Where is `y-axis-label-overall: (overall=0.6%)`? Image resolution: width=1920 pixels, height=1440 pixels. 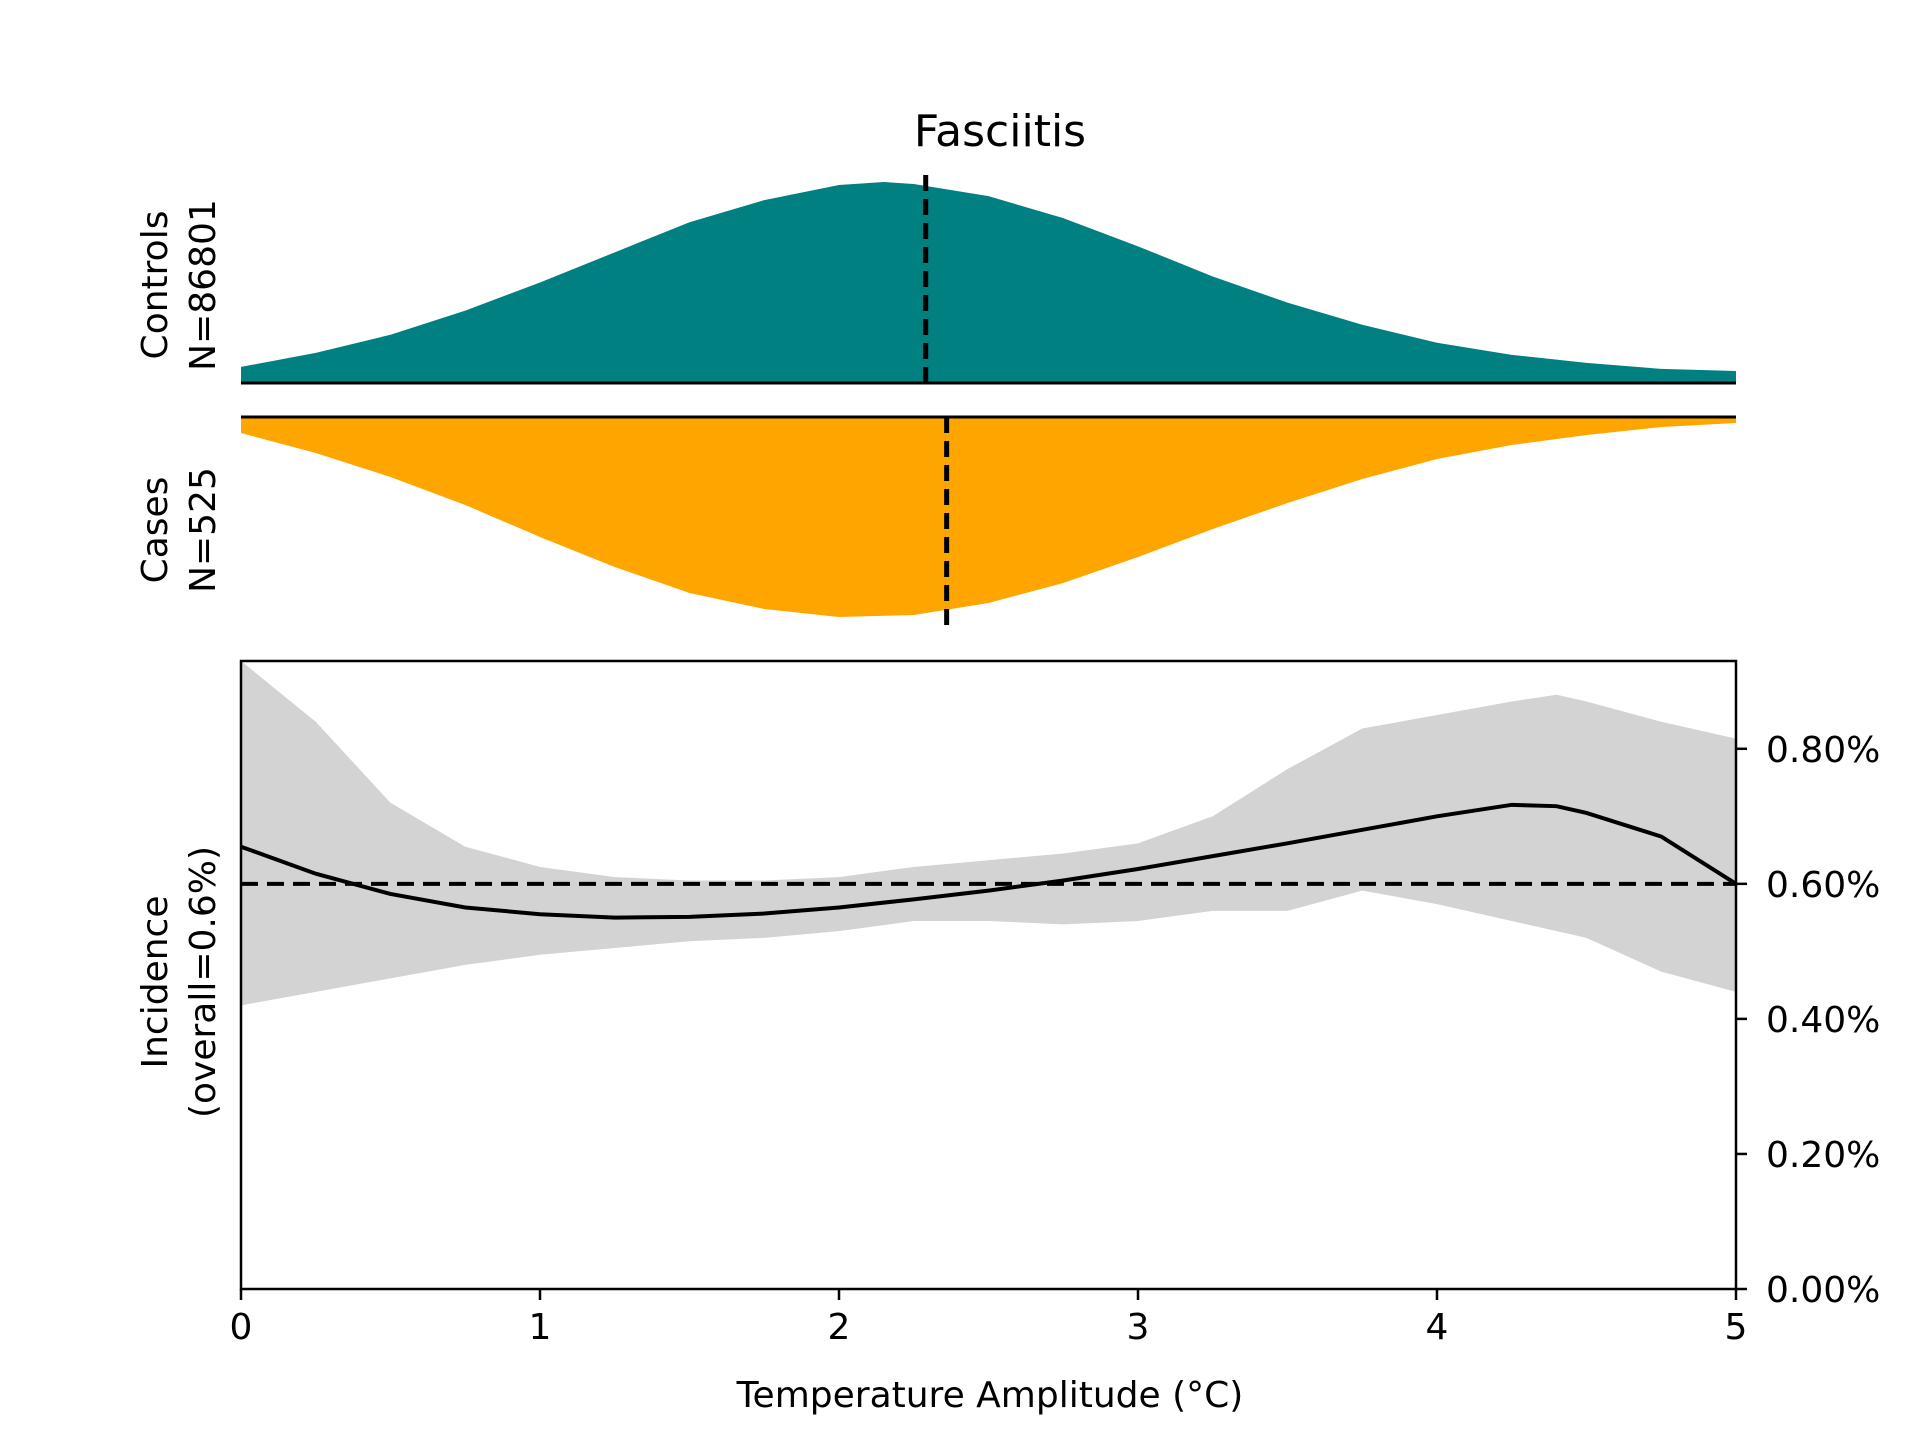 y-axis-label-overall: (overall=0.6%) is located at coordinates (203, 982).